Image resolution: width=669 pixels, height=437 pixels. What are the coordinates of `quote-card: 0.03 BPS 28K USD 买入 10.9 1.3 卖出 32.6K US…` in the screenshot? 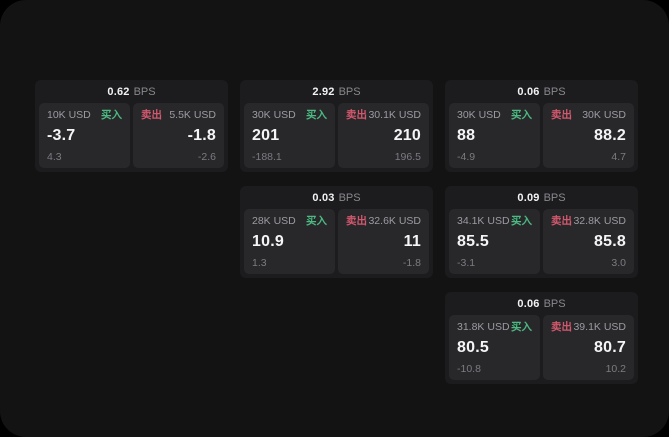 It's located at (336, 232).